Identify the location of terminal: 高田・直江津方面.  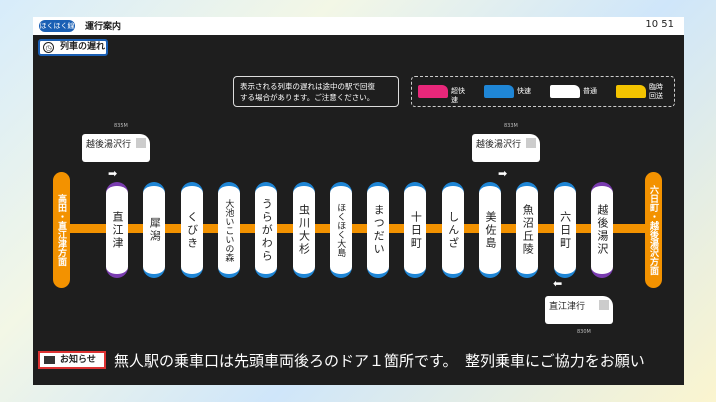
(61, 230).